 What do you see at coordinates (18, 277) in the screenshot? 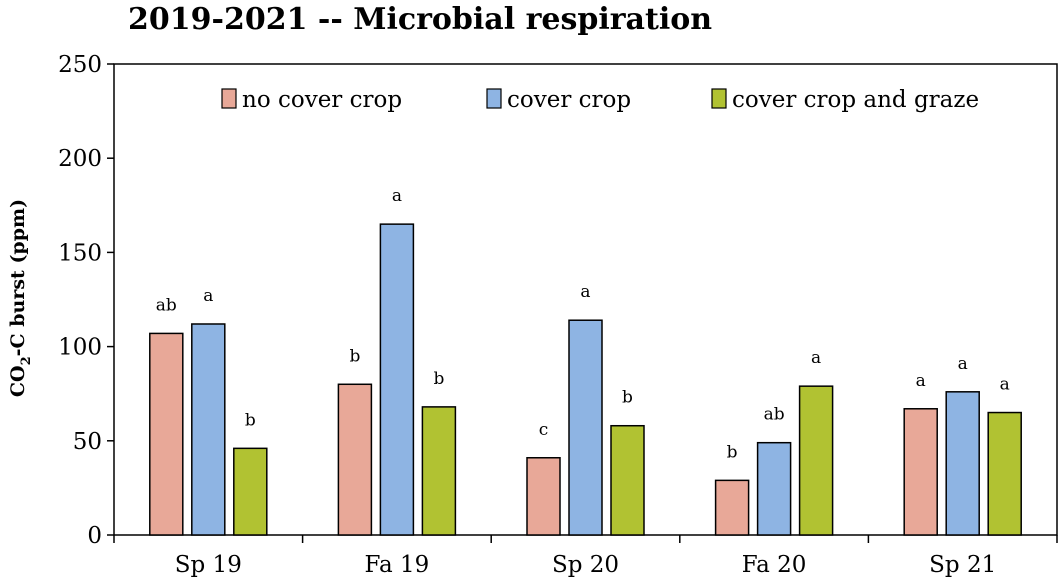
I see `y-axis-label-rest: -C burst (ppm)` at bounding box center [18, 277].